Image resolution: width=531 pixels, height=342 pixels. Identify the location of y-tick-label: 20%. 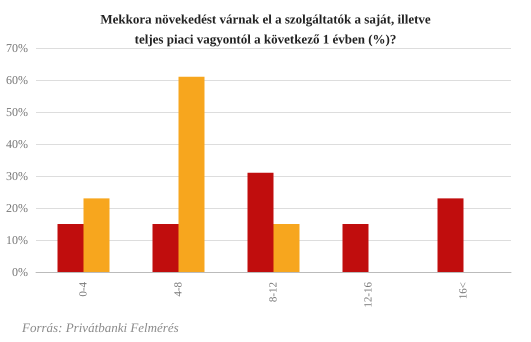
(17, 208).